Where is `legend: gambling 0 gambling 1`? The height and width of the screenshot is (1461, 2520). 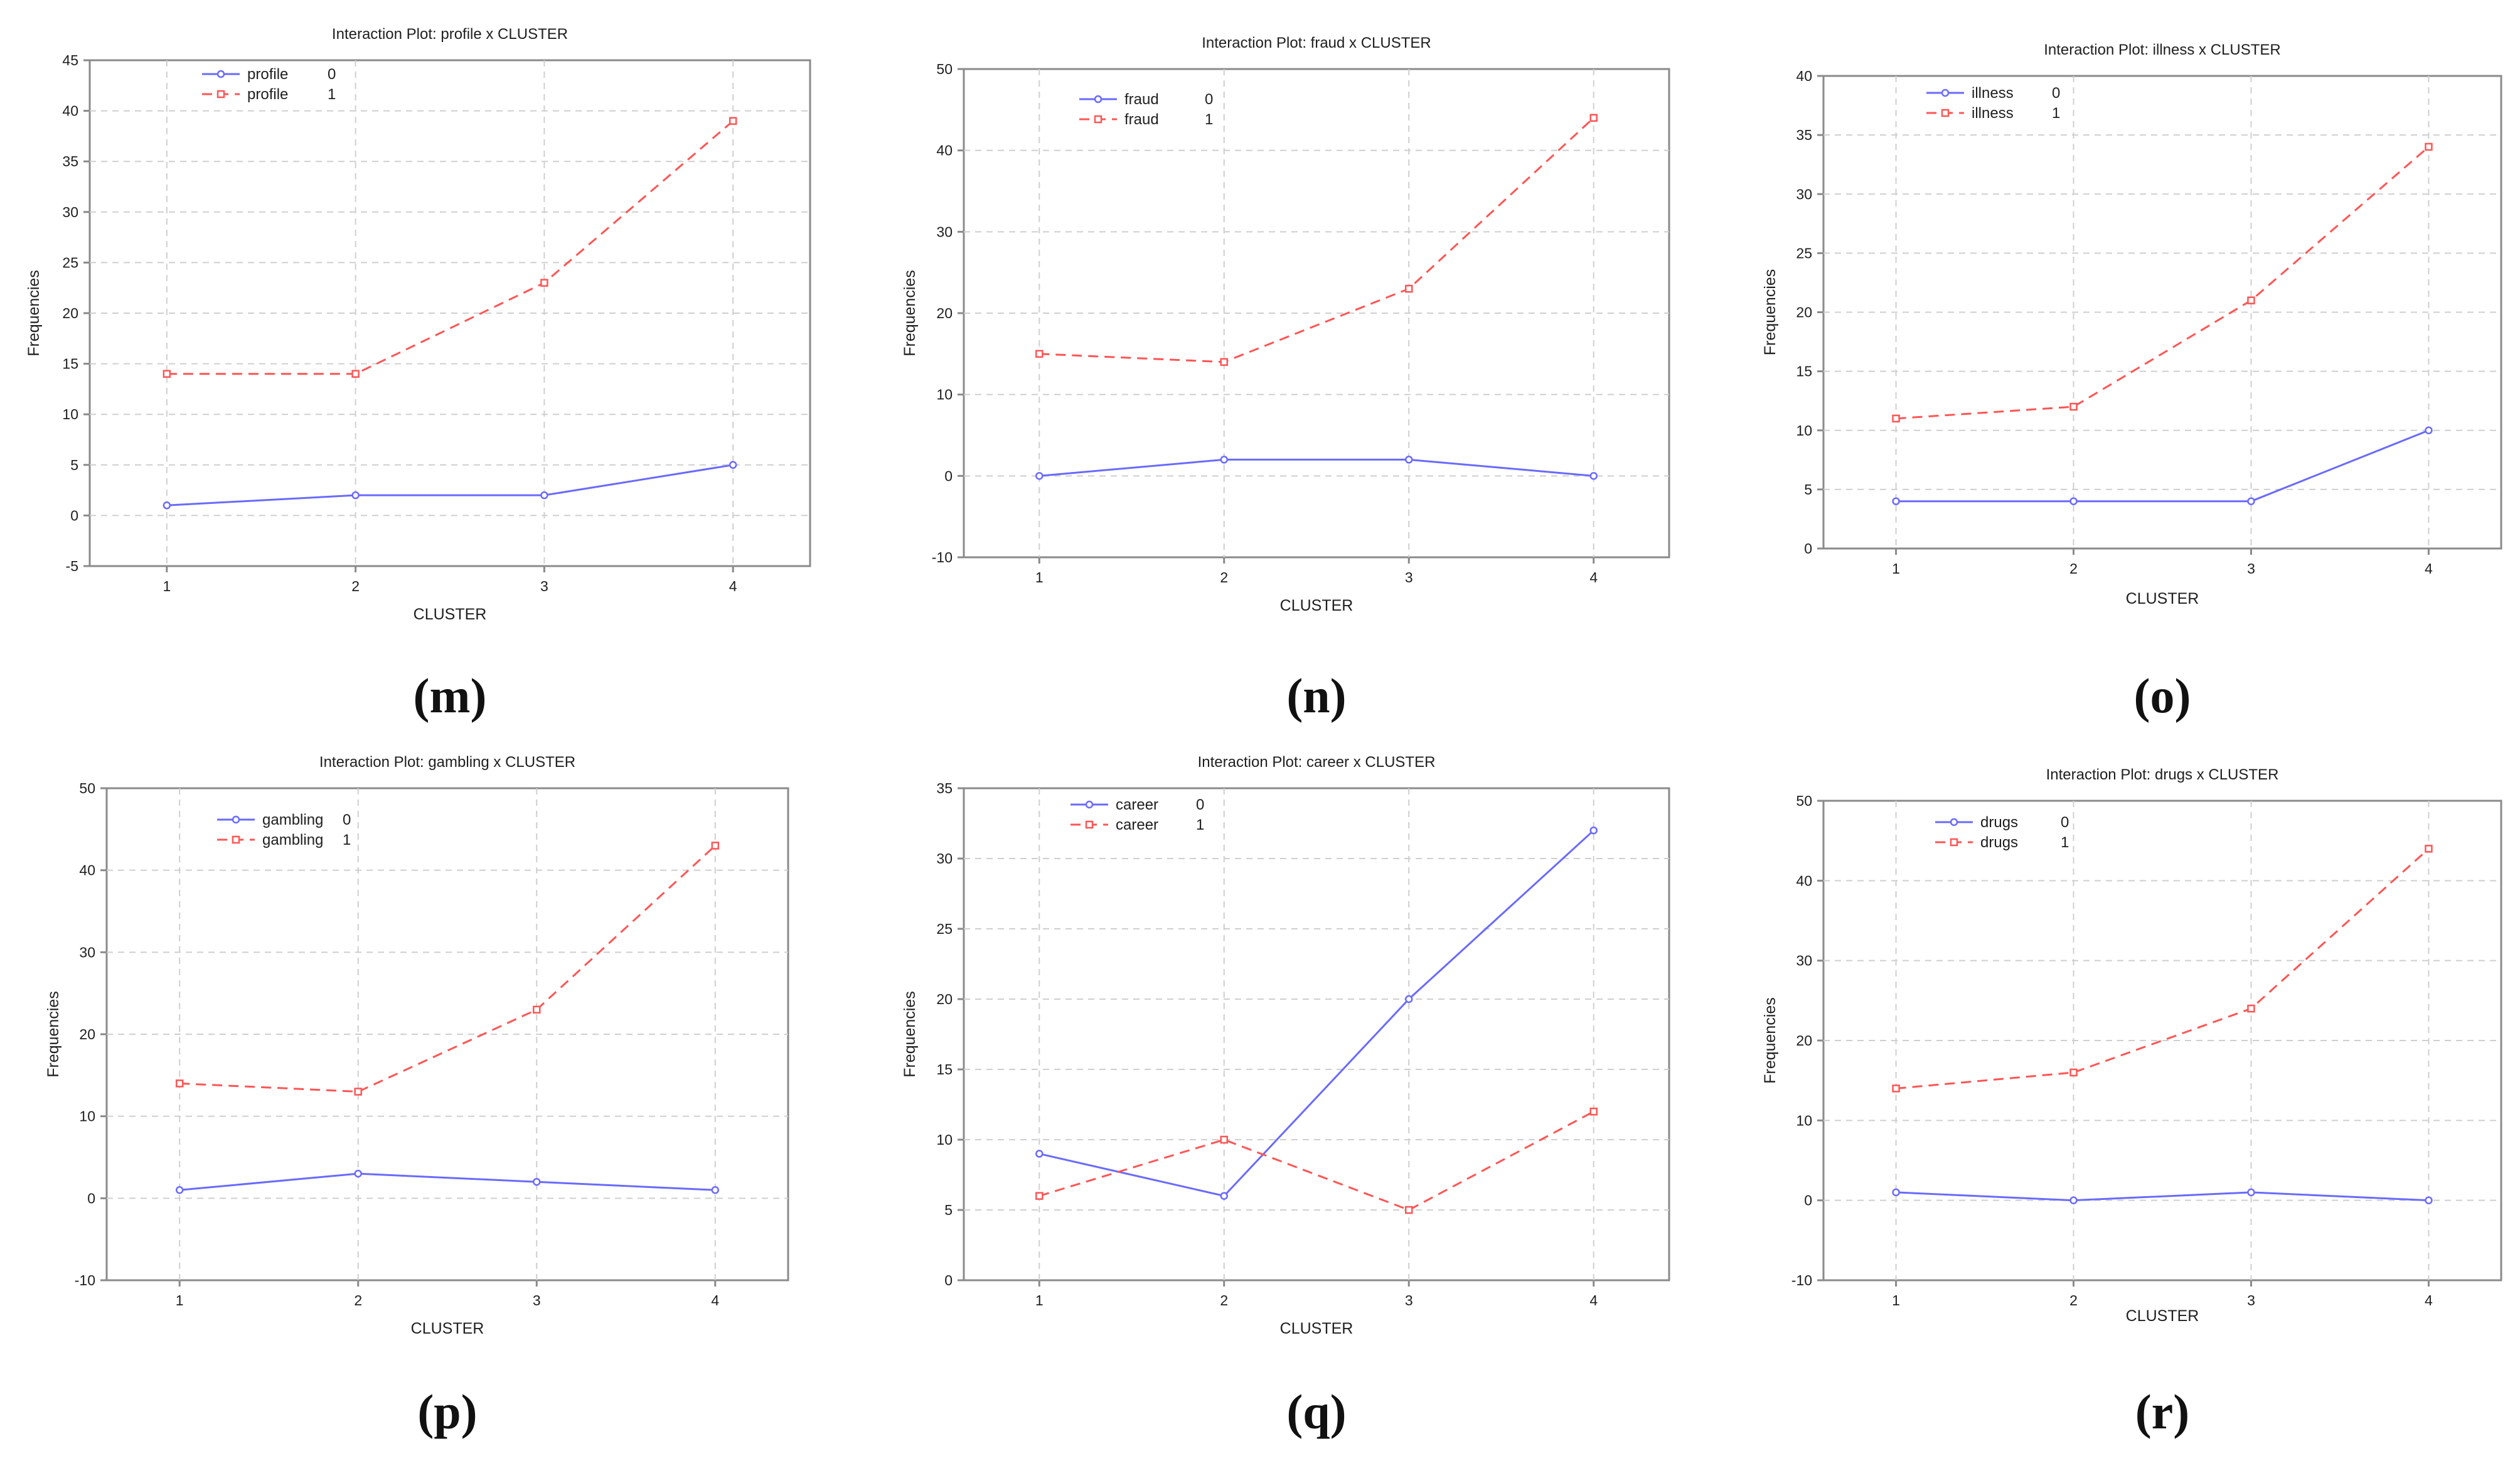
legend: gambling 0 gambling 1 is located at coordinates (284, 830).